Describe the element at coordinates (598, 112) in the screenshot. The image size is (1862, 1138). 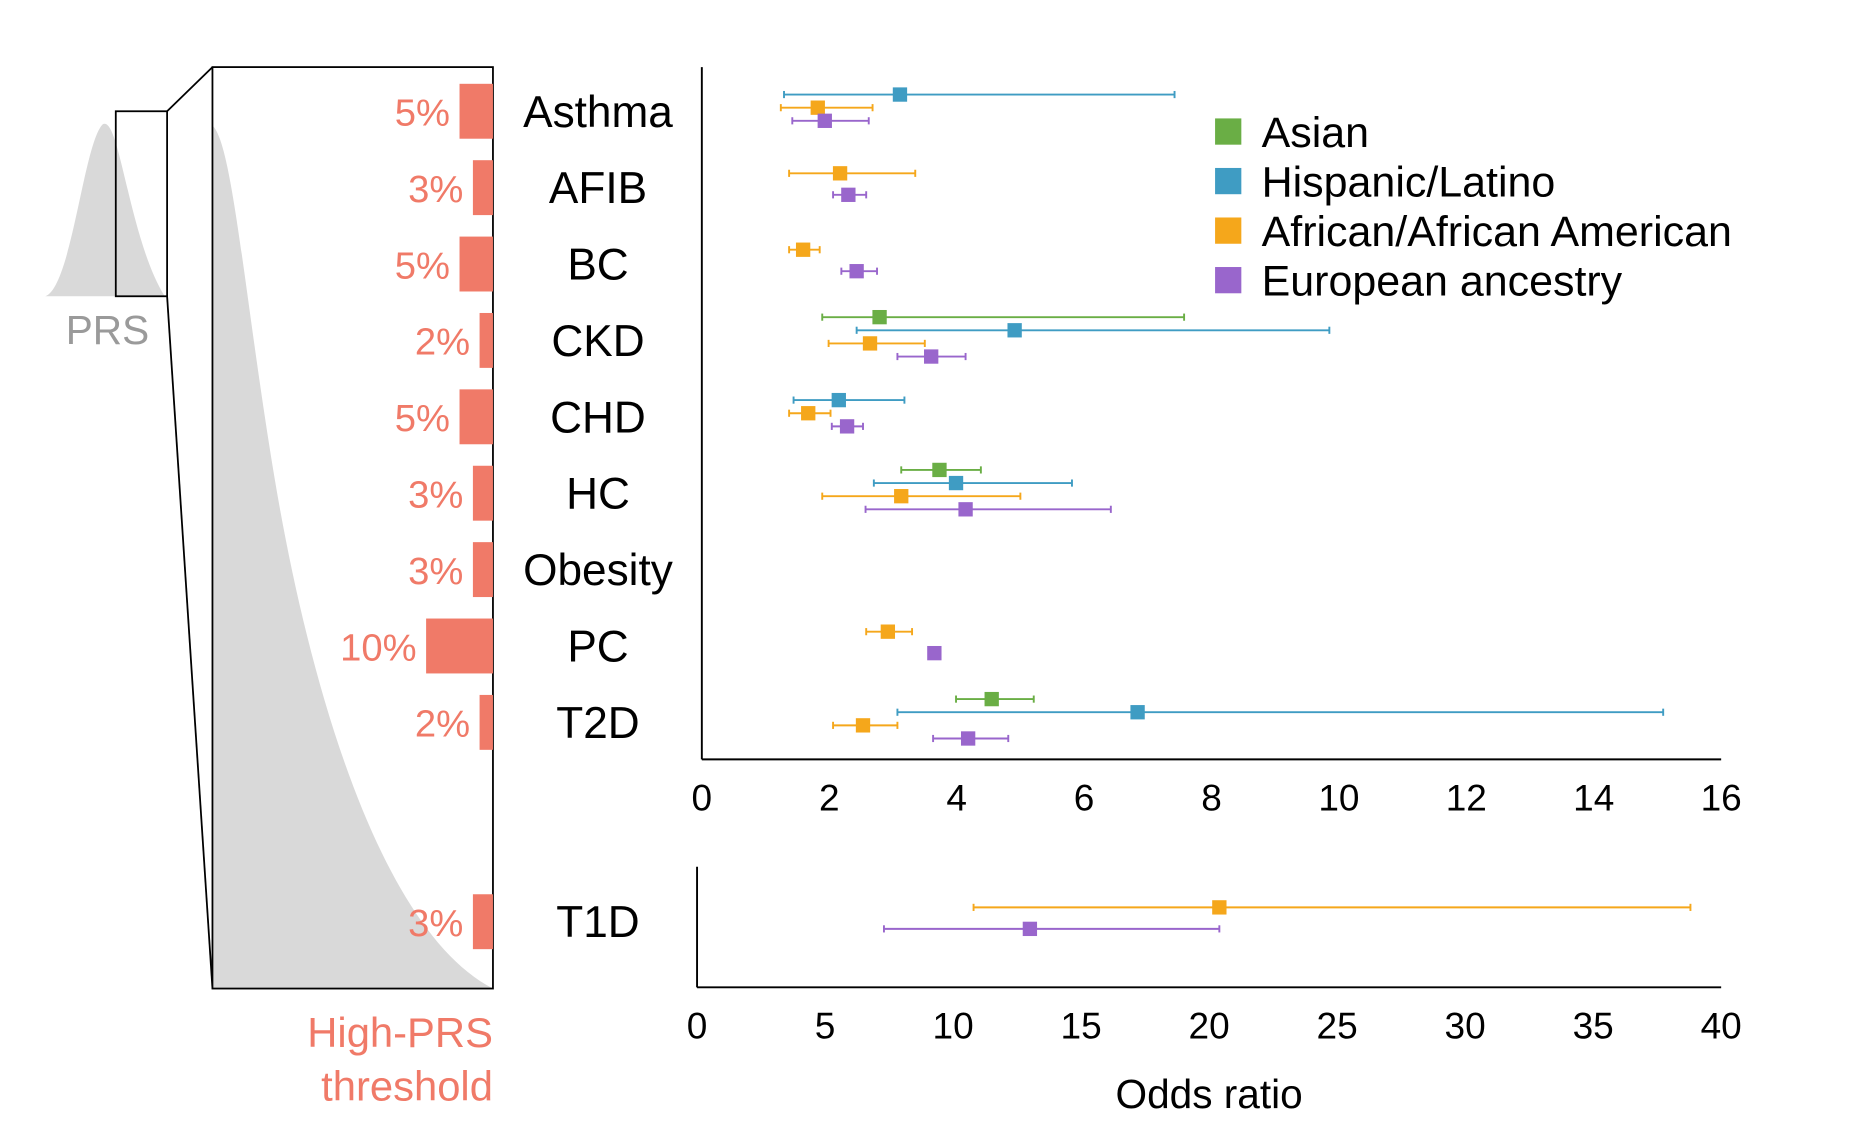
I see `disease-label: Asthma` at that location.